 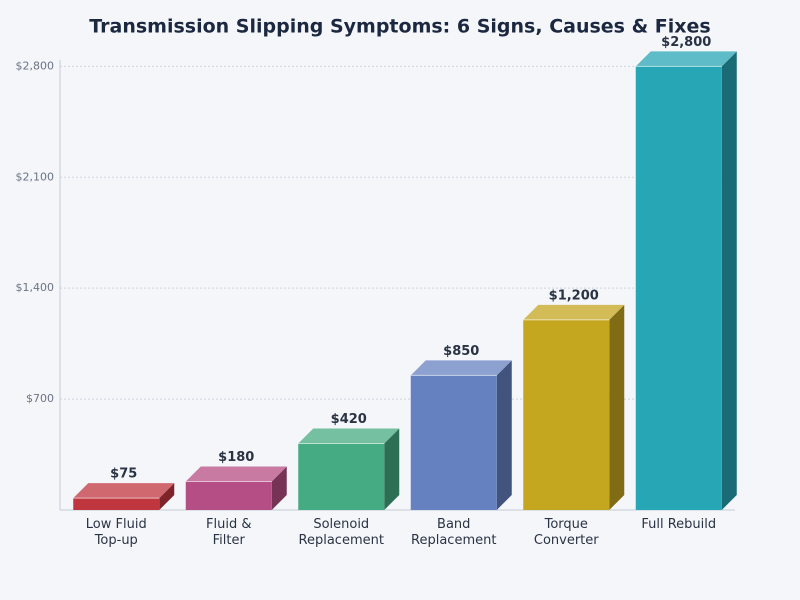 What do you see at coordinates (461, 351) in the screenshot?
I see `value-label: $850` at bounding box center [461, 351].